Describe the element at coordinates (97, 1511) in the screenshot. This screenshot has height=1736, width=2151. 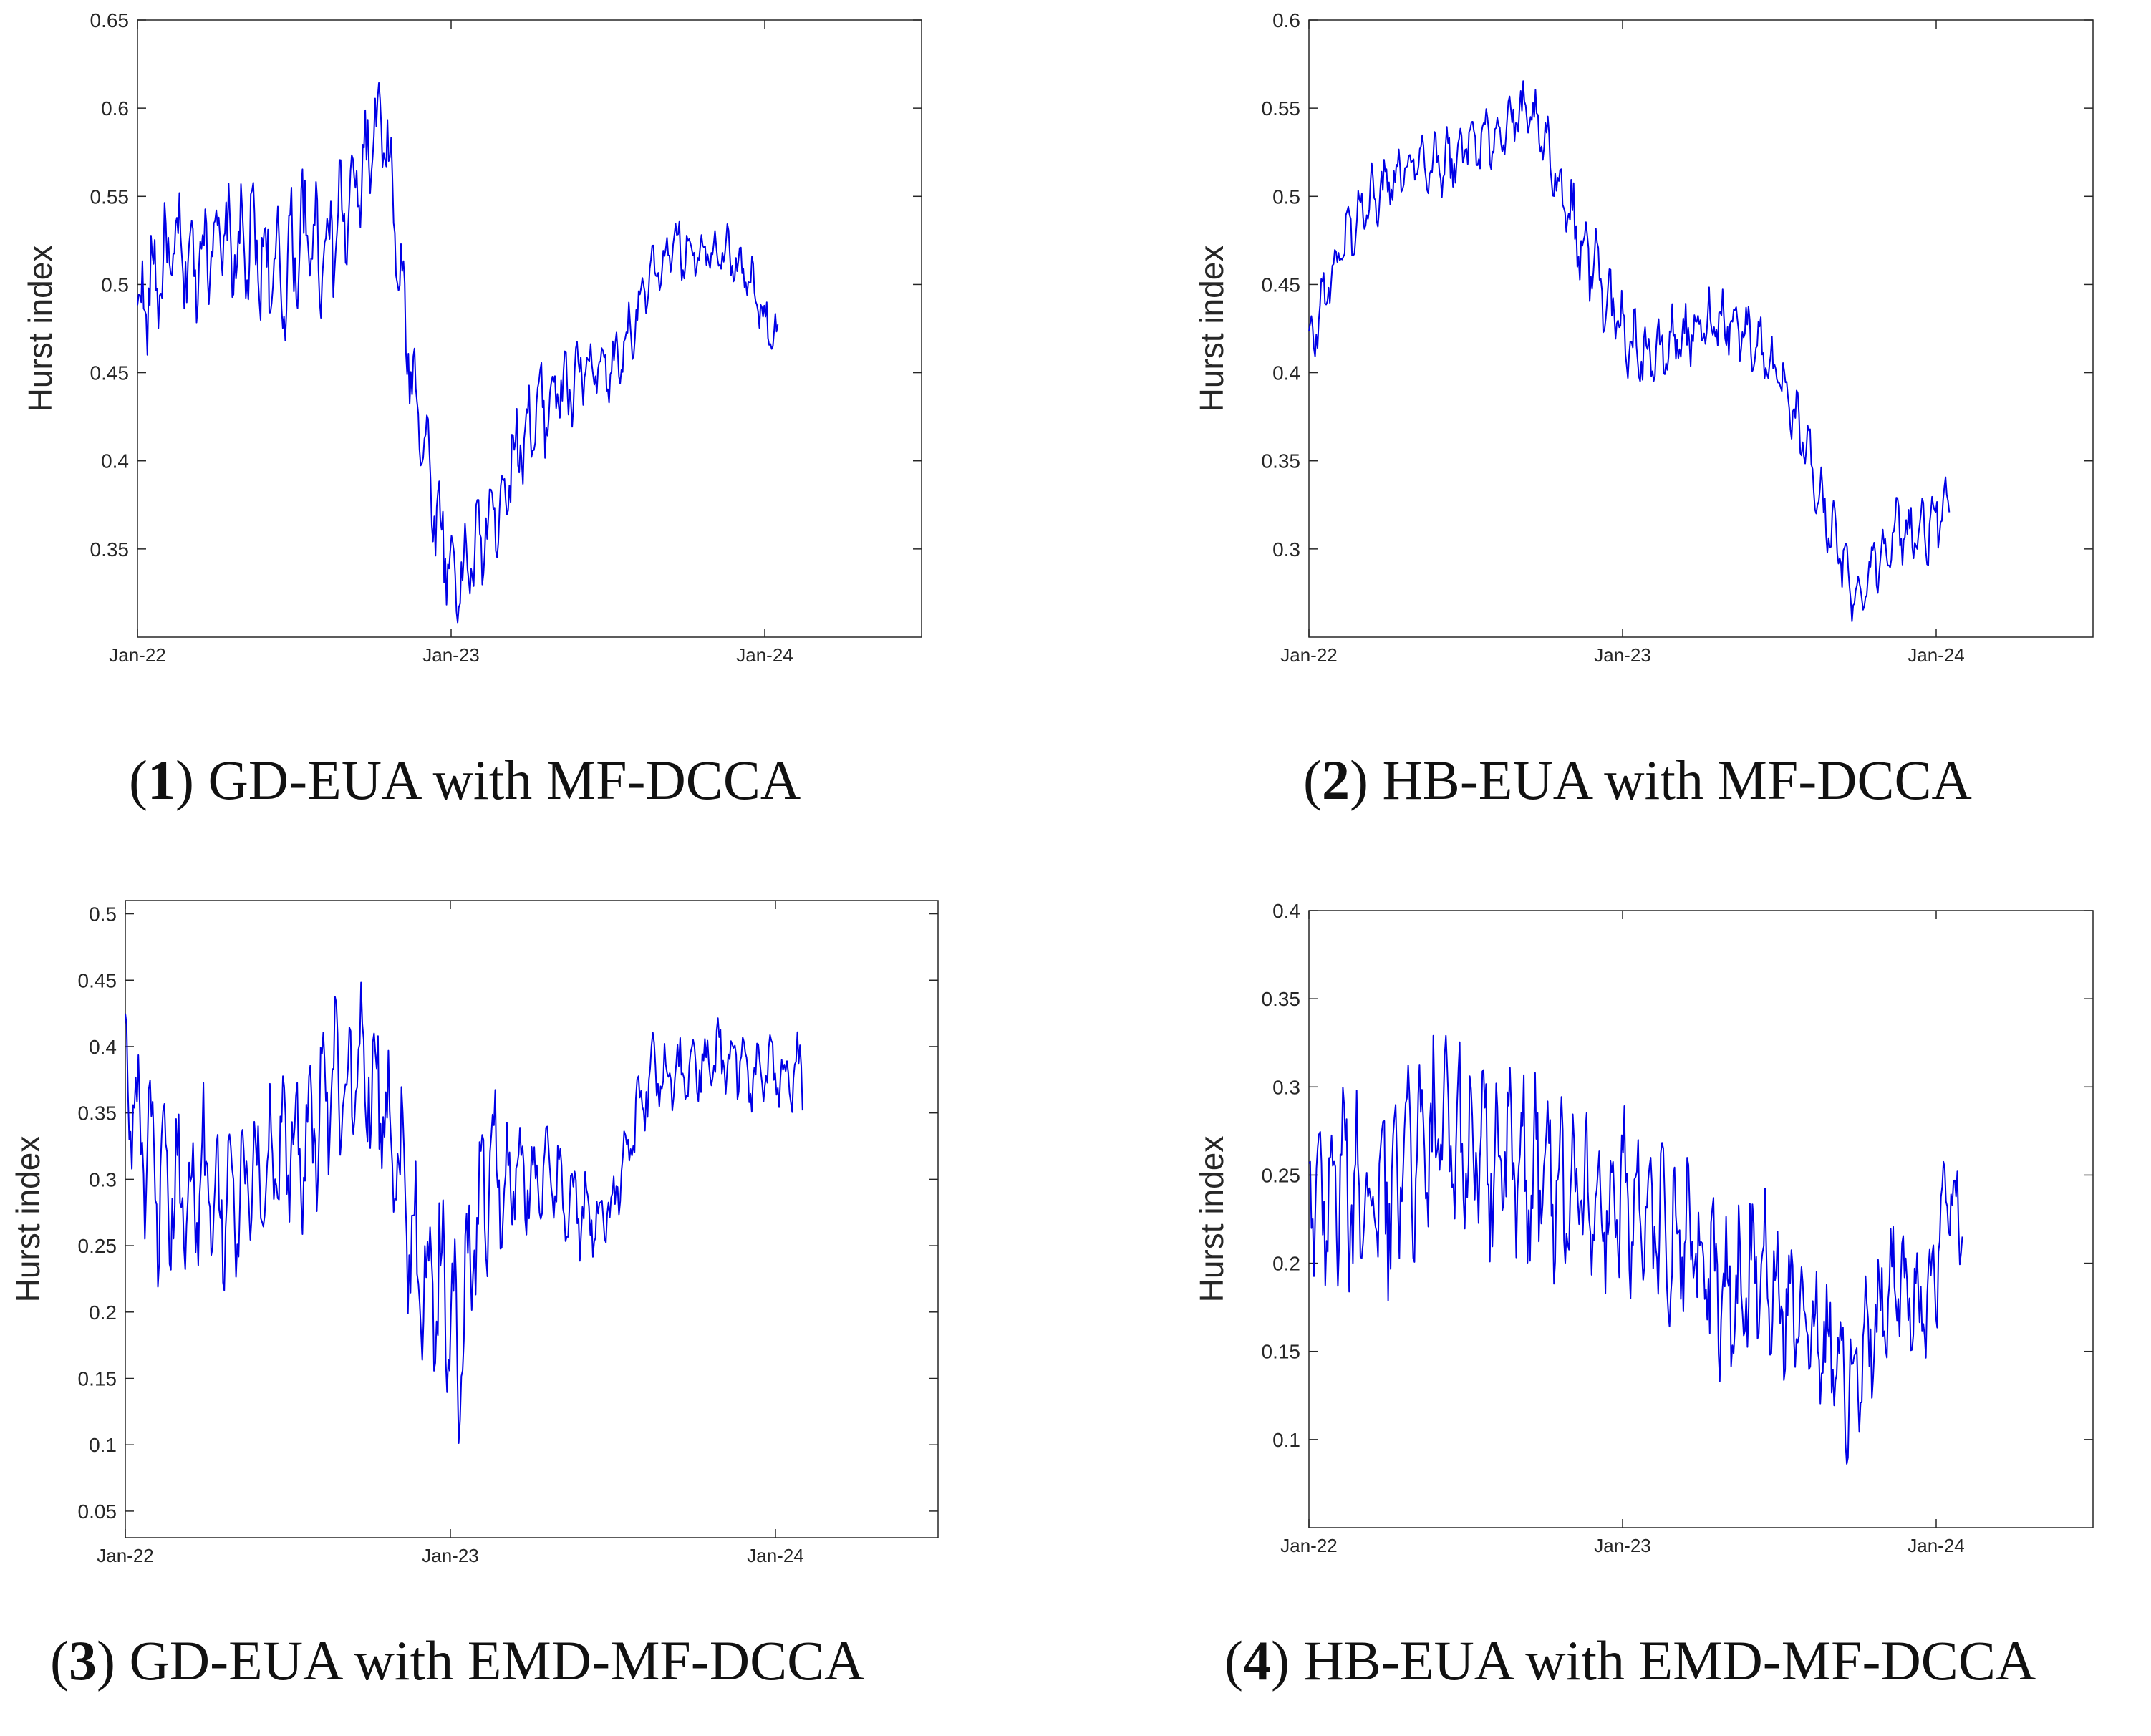
I see `y-tick-label: 0.05` at that location.